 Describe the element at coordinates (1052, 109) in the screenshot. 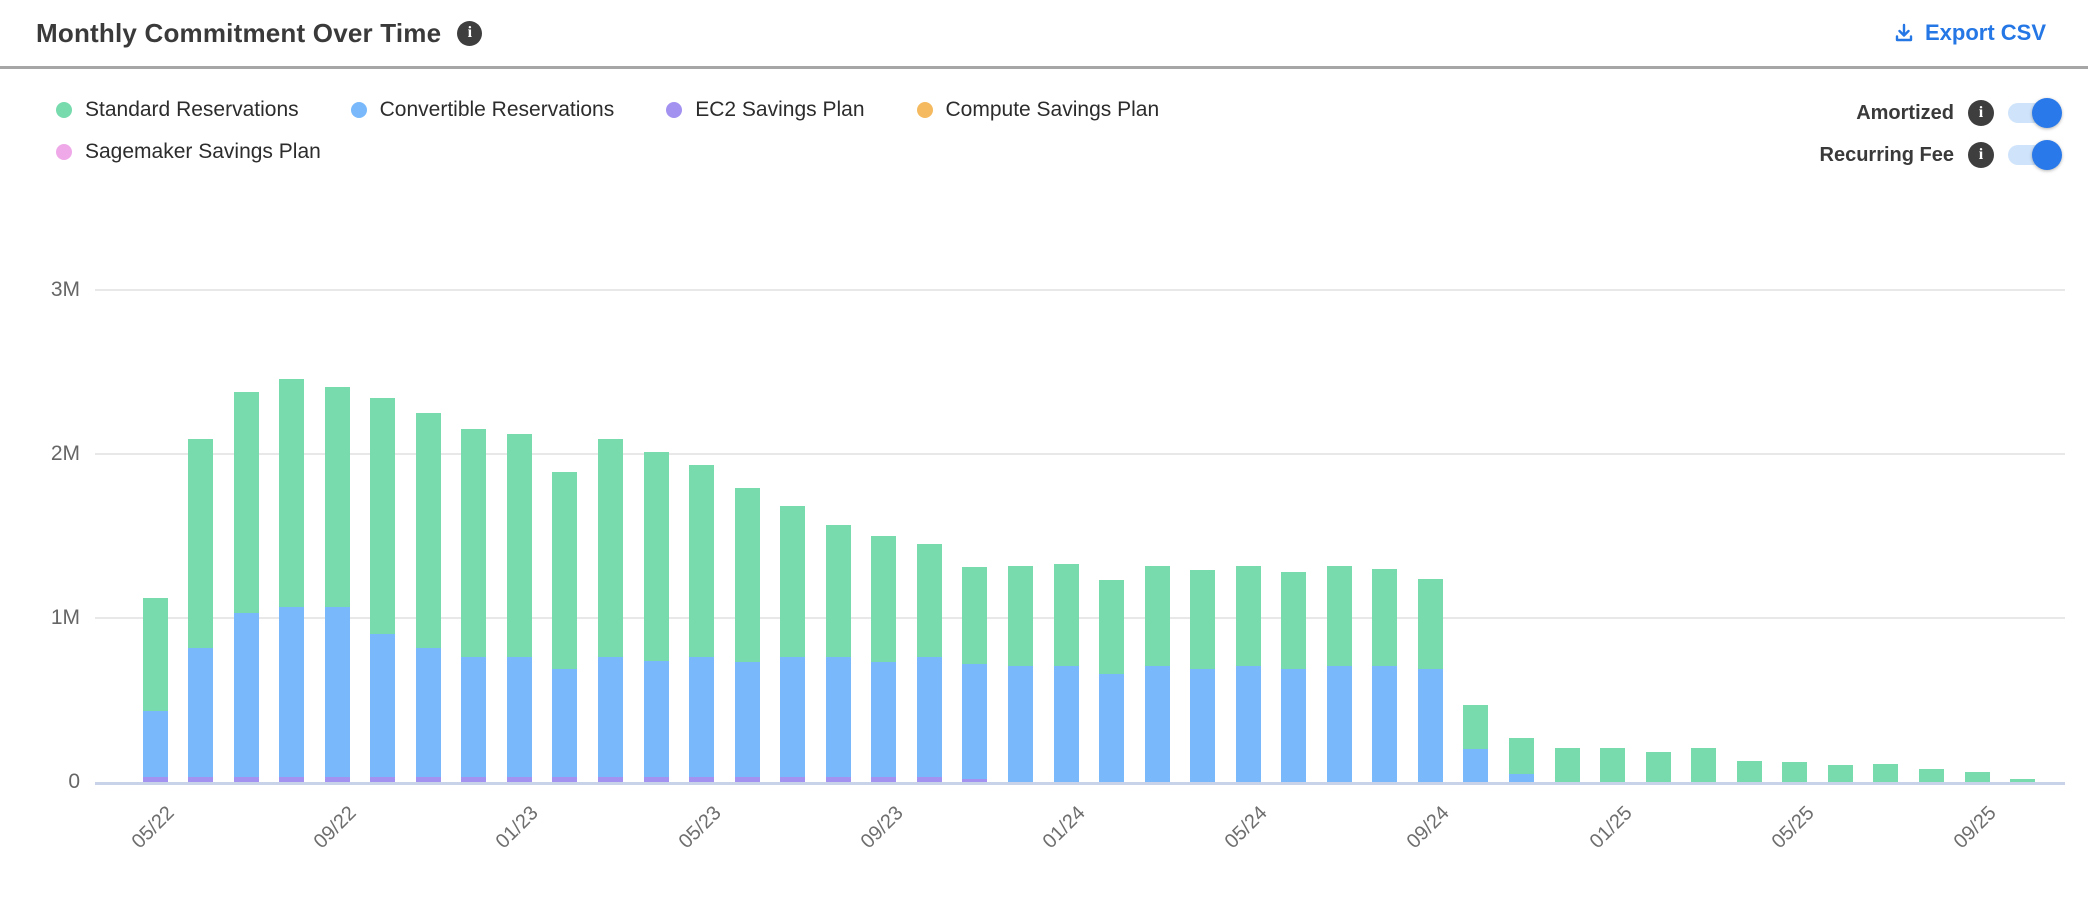

I see `legend-item-label: Compute Savings Plan` at that location.